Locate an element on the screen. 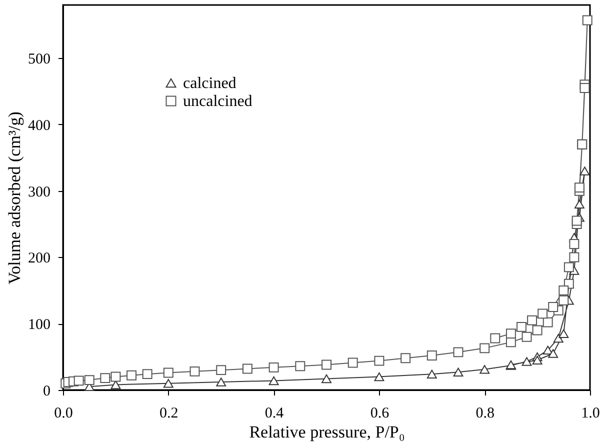  x-tick-label: 0.6 is located at coordinates (380, 414).